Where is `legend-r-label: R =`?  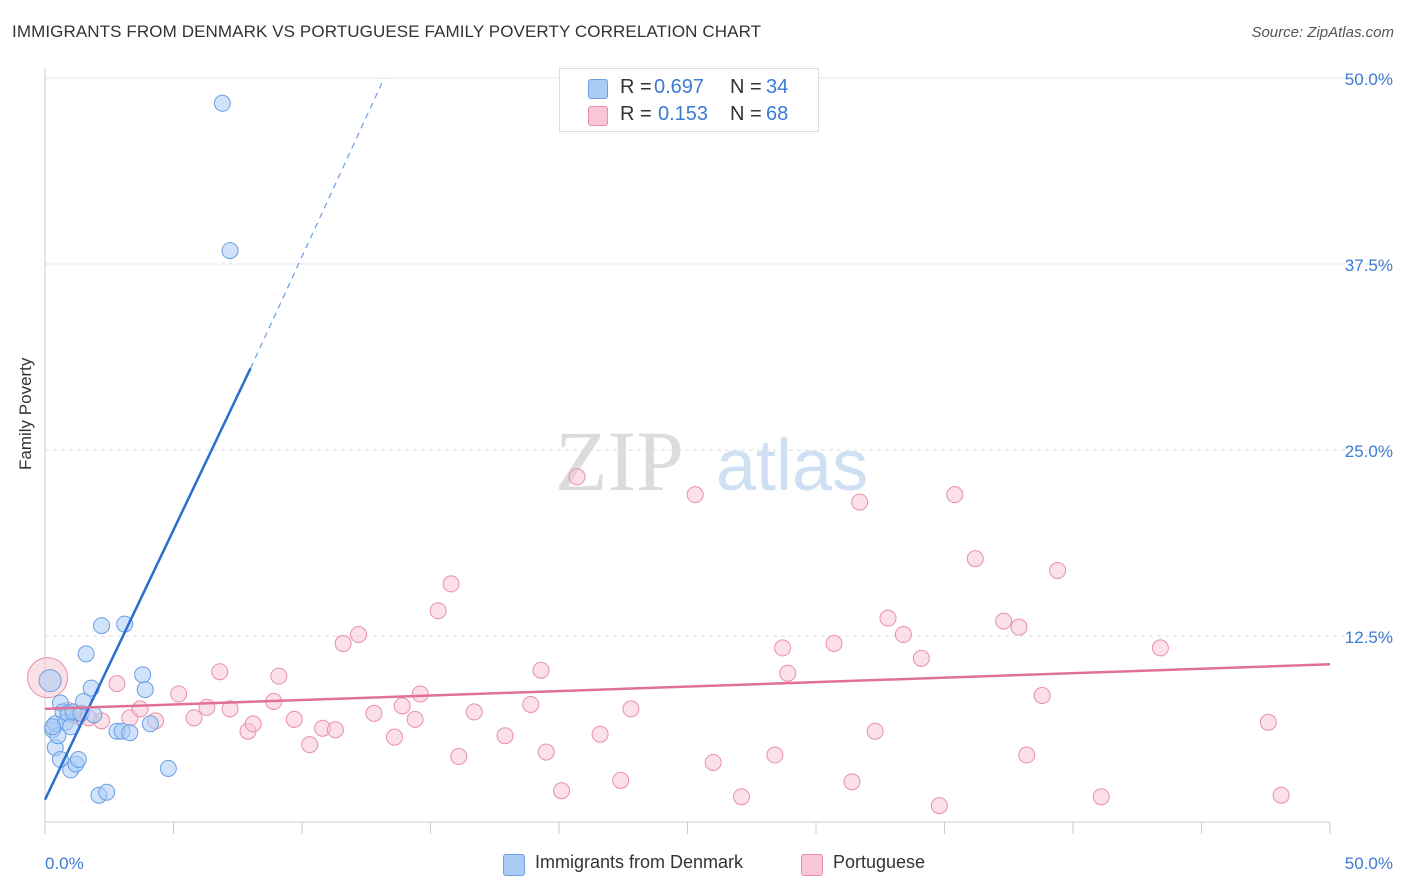 legend-r-label: R = is located at coordinates (636, 87).